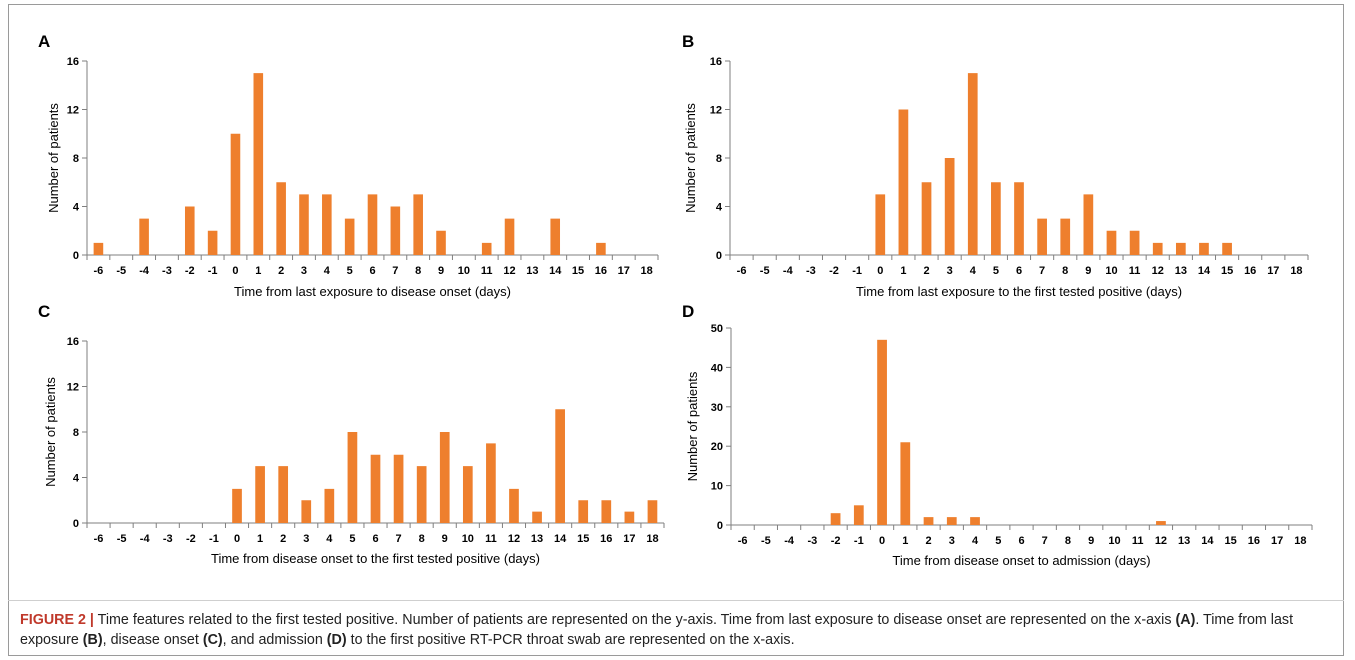 The height and width of the screenshot is (660, 1355). I want to click on y-tick-label-a: 0, so click(76, 256).